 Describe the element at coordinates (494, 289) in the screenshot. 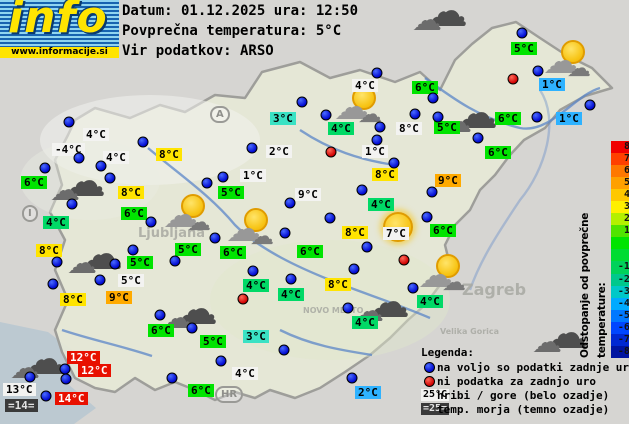

I see `city-label: Zagreb` at that location.